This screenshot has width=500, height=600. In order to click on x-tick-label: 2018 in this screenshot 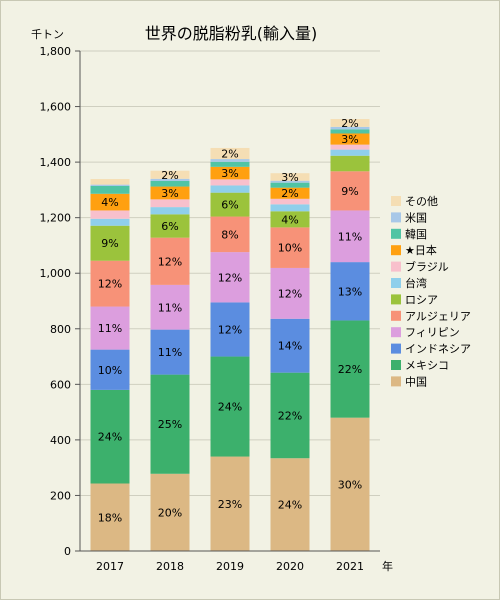, I will do `click(170, 566)`.